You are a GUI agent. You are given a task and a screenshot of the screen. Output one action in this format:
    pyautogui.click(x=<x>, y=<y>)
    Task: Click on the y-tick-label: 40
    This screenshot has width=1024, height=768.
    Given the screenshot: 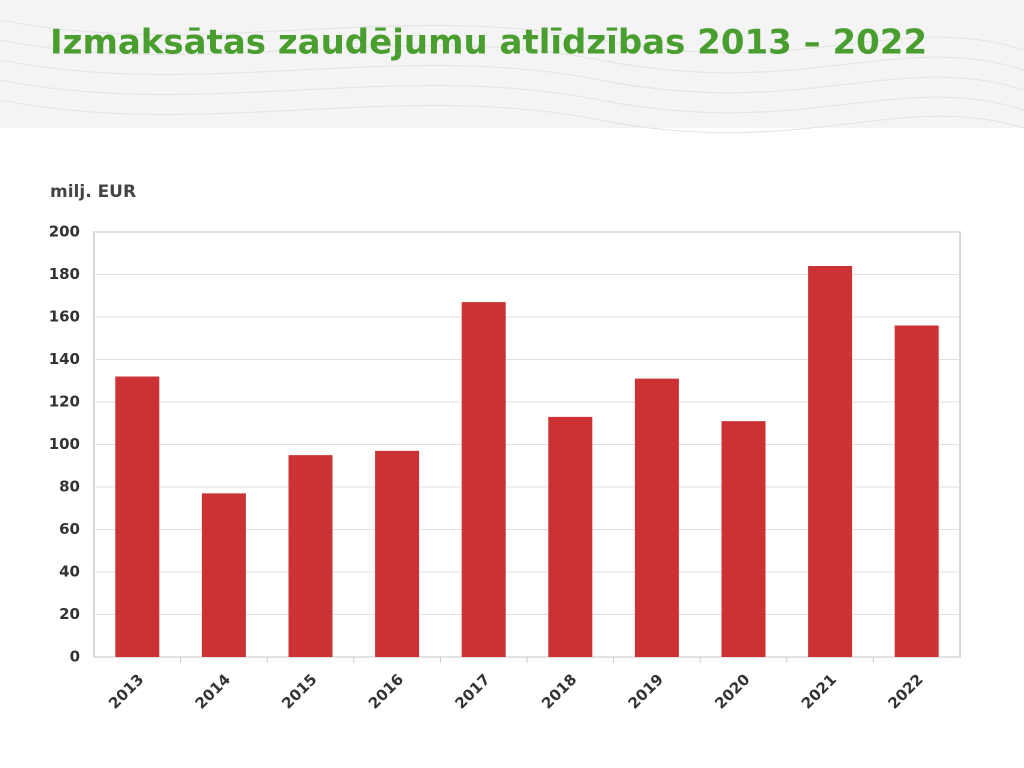 What is the action you would take?
    pyautogui.click(x=69, y=572)
    